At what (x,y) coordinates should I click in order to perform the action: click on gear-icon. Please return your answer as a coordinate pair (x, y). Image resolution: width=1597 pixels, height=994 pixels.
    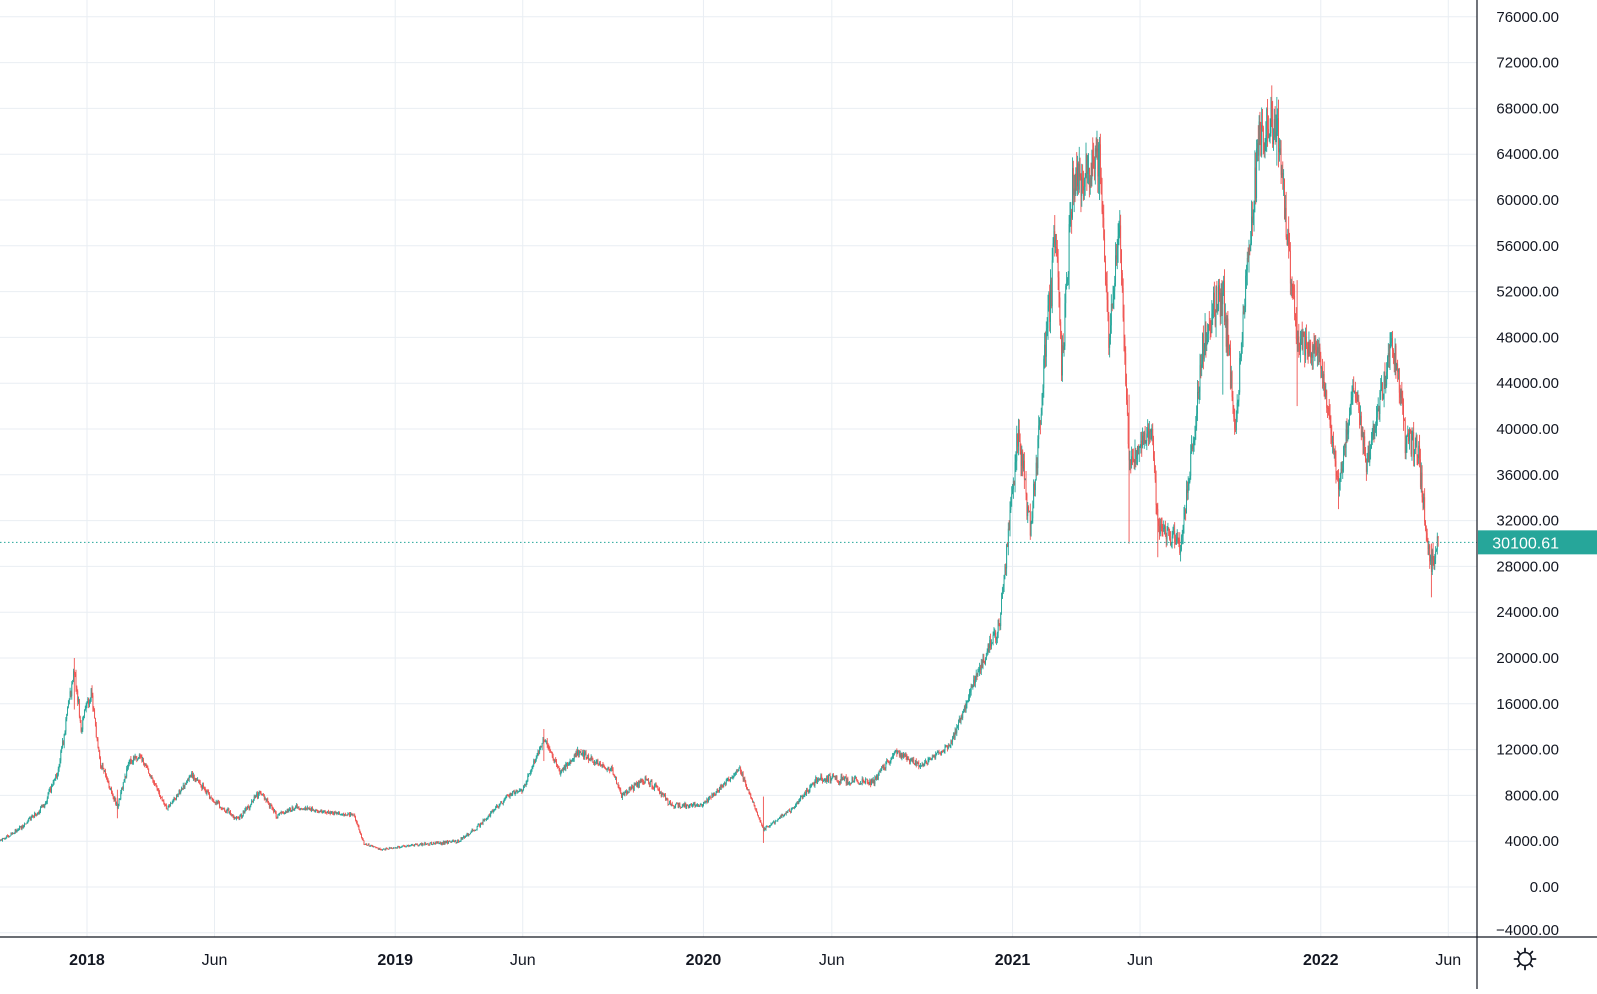
    Looking at the image, I should click on (1525, 959).